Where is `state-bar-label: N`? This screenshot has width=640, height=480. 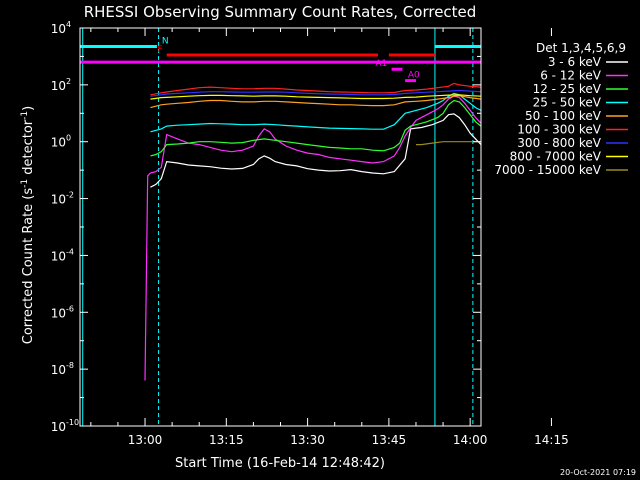 state-bar-label: N is located at coordinates (165, 41).